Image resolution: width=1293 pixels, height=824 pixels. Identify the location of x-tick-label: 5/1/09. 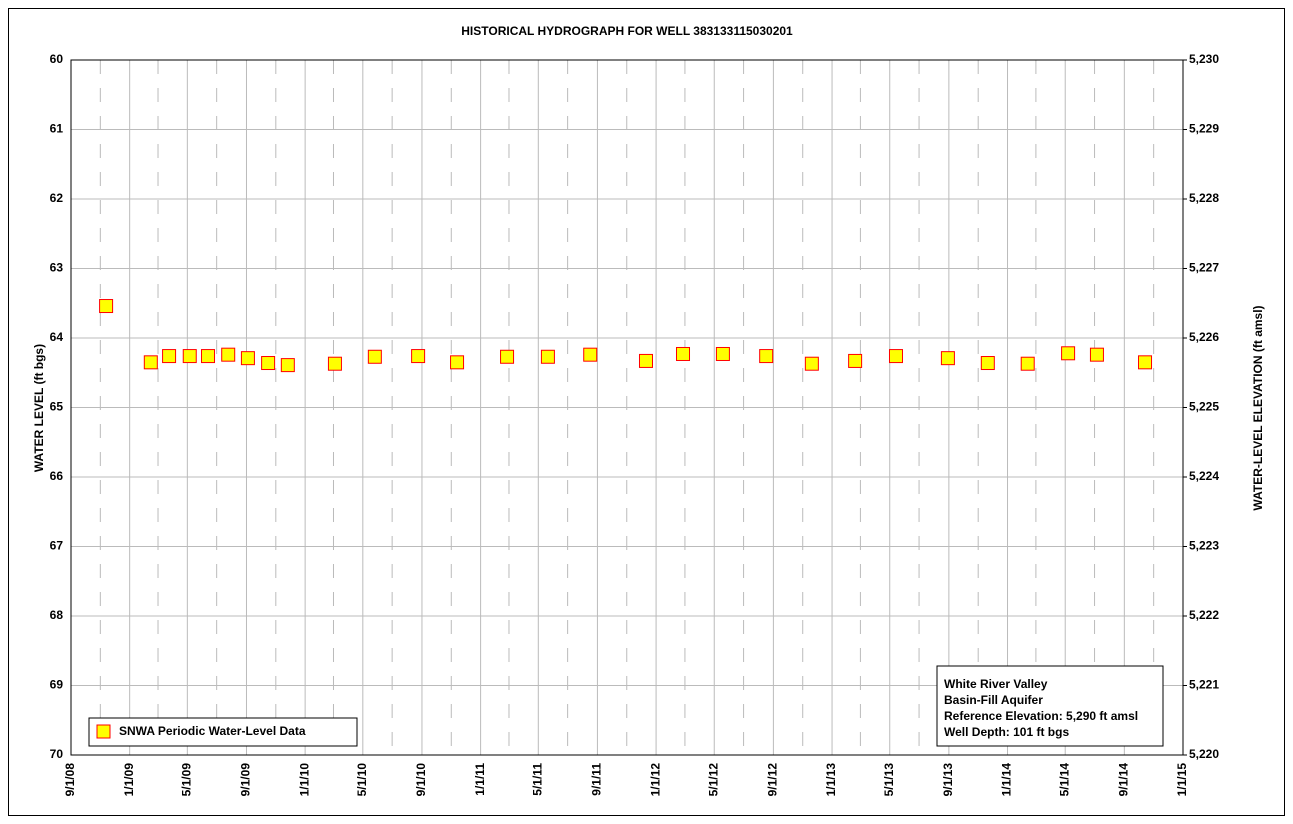
(187, 780).